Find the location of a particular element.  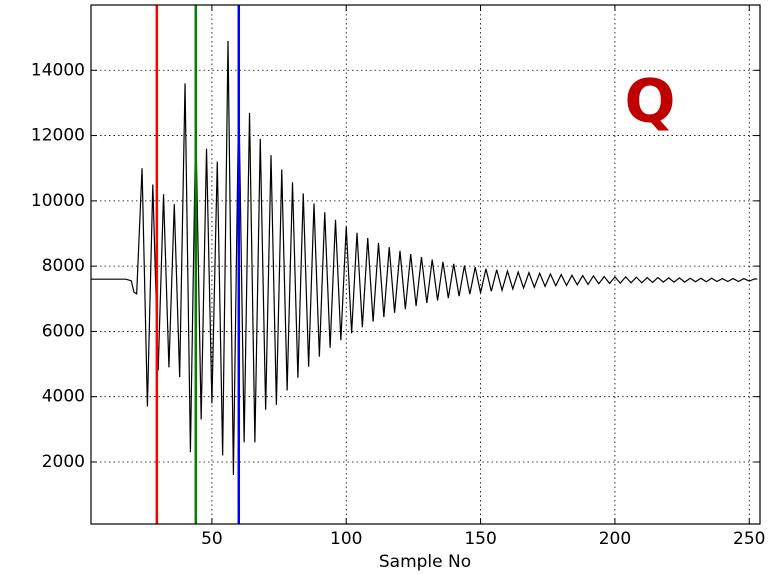

y-tick-label: 10000 is located at coordinates (58, 201).